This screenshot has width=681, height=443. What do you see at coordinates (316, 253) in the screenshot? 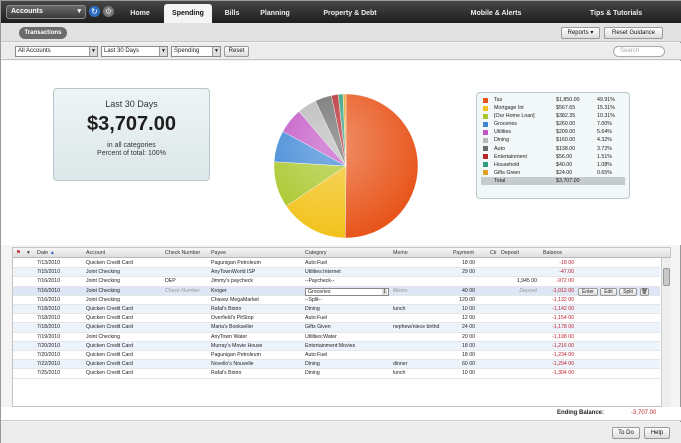
I see `col-category: Category` at bounding box center [316, 253].